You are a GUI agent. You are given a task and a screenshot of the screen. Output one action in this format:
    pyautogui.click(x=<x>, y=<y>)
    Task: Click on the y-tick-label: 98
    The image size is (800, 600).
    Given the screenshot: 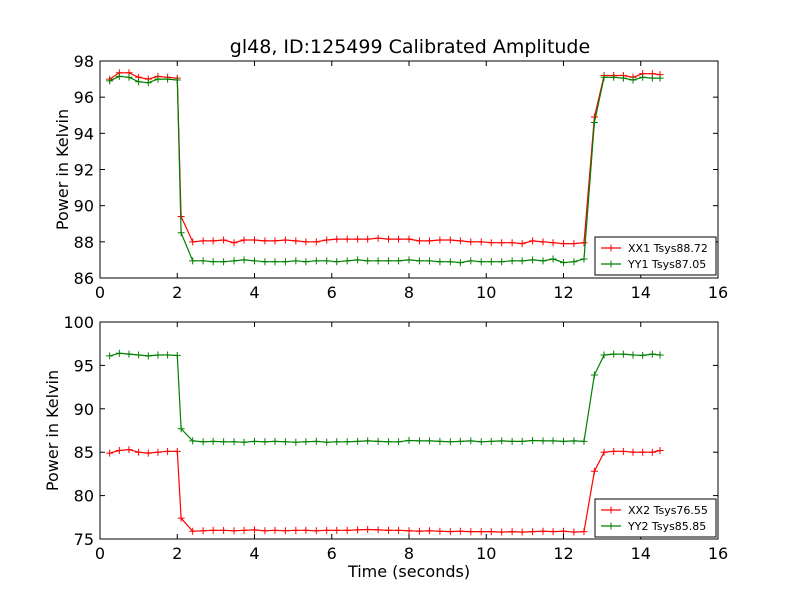 What is the action you would take?
    pyautogui.click(x=84, y=61)
    